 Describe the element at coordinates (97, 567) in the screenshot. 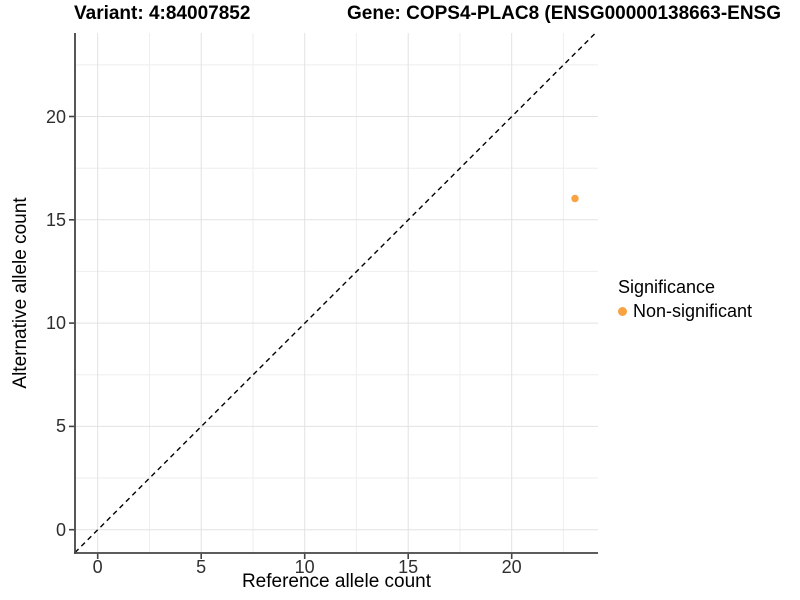

I see `x-tick-label: 0` at that location.